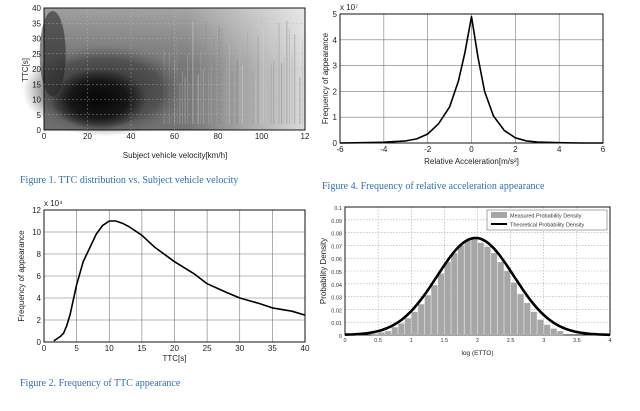 The image size is (640, 411). What do you see at coordinates (335, 66) in the screenshot?
I see `y-tick-label: 3` at bounding box center [335, 66].